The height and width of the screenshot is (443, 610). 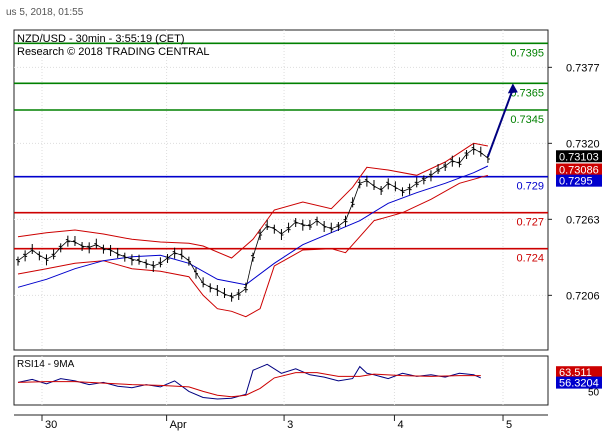 What do you see at coordinates (583, 144) in the screenshot?
I see `y-tick-label: 0.7320` at bounding box center [583, 144].